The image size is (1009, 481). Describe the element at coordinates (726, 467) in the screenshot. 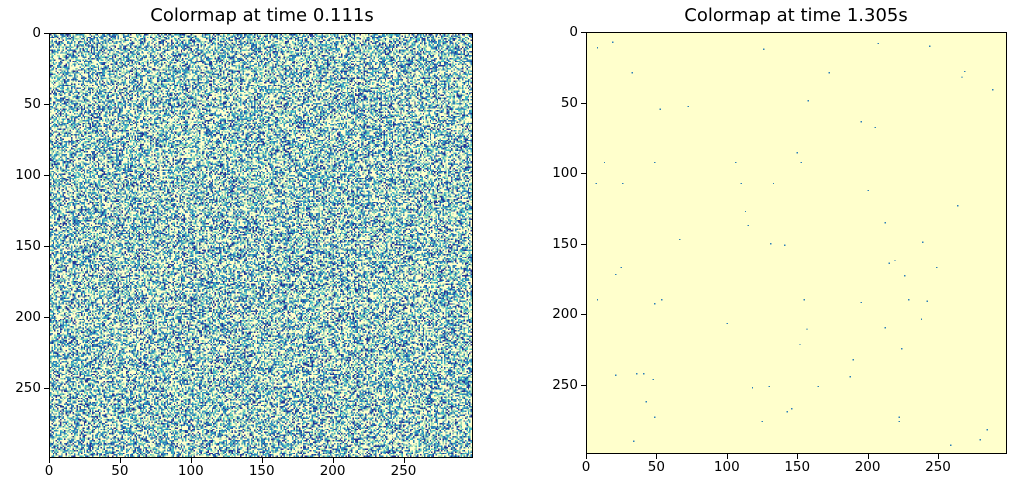

I see `x-tick-label-right: 100` at that location.